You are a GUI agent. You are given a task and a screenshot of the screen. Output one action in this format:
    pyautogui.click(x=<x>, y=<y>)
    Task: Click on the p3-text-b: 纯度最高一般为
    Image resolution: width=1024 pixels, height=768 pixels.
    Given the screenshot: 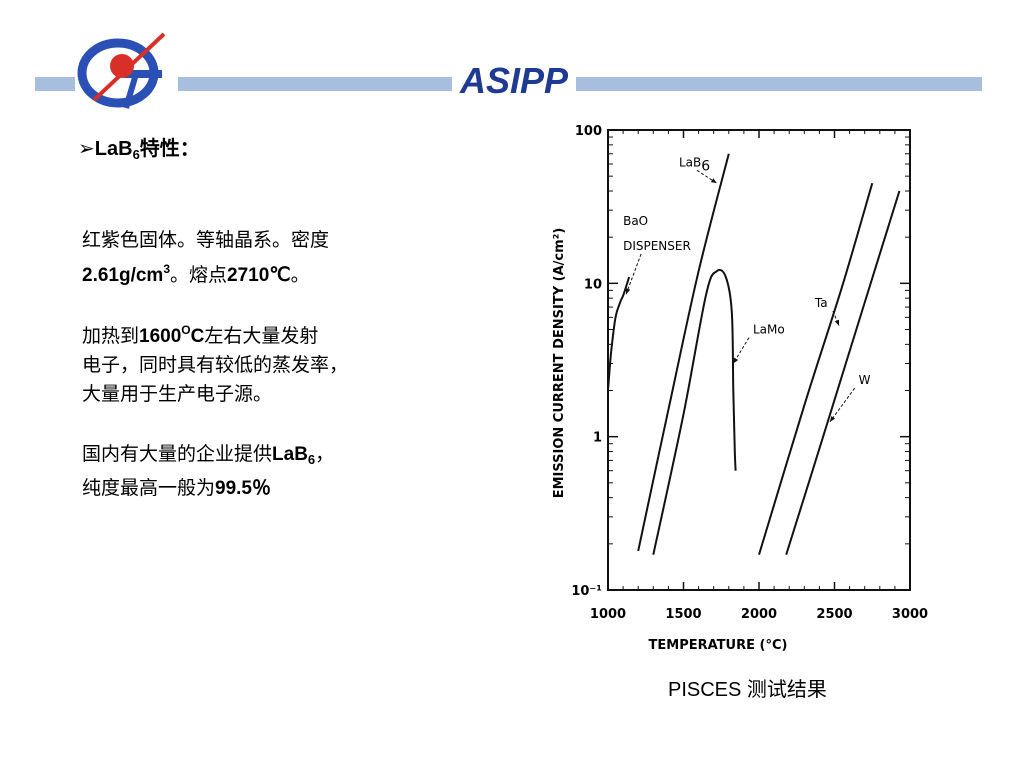 What is the action you would take?
    pyautogui.click(x=149, y=488)
    